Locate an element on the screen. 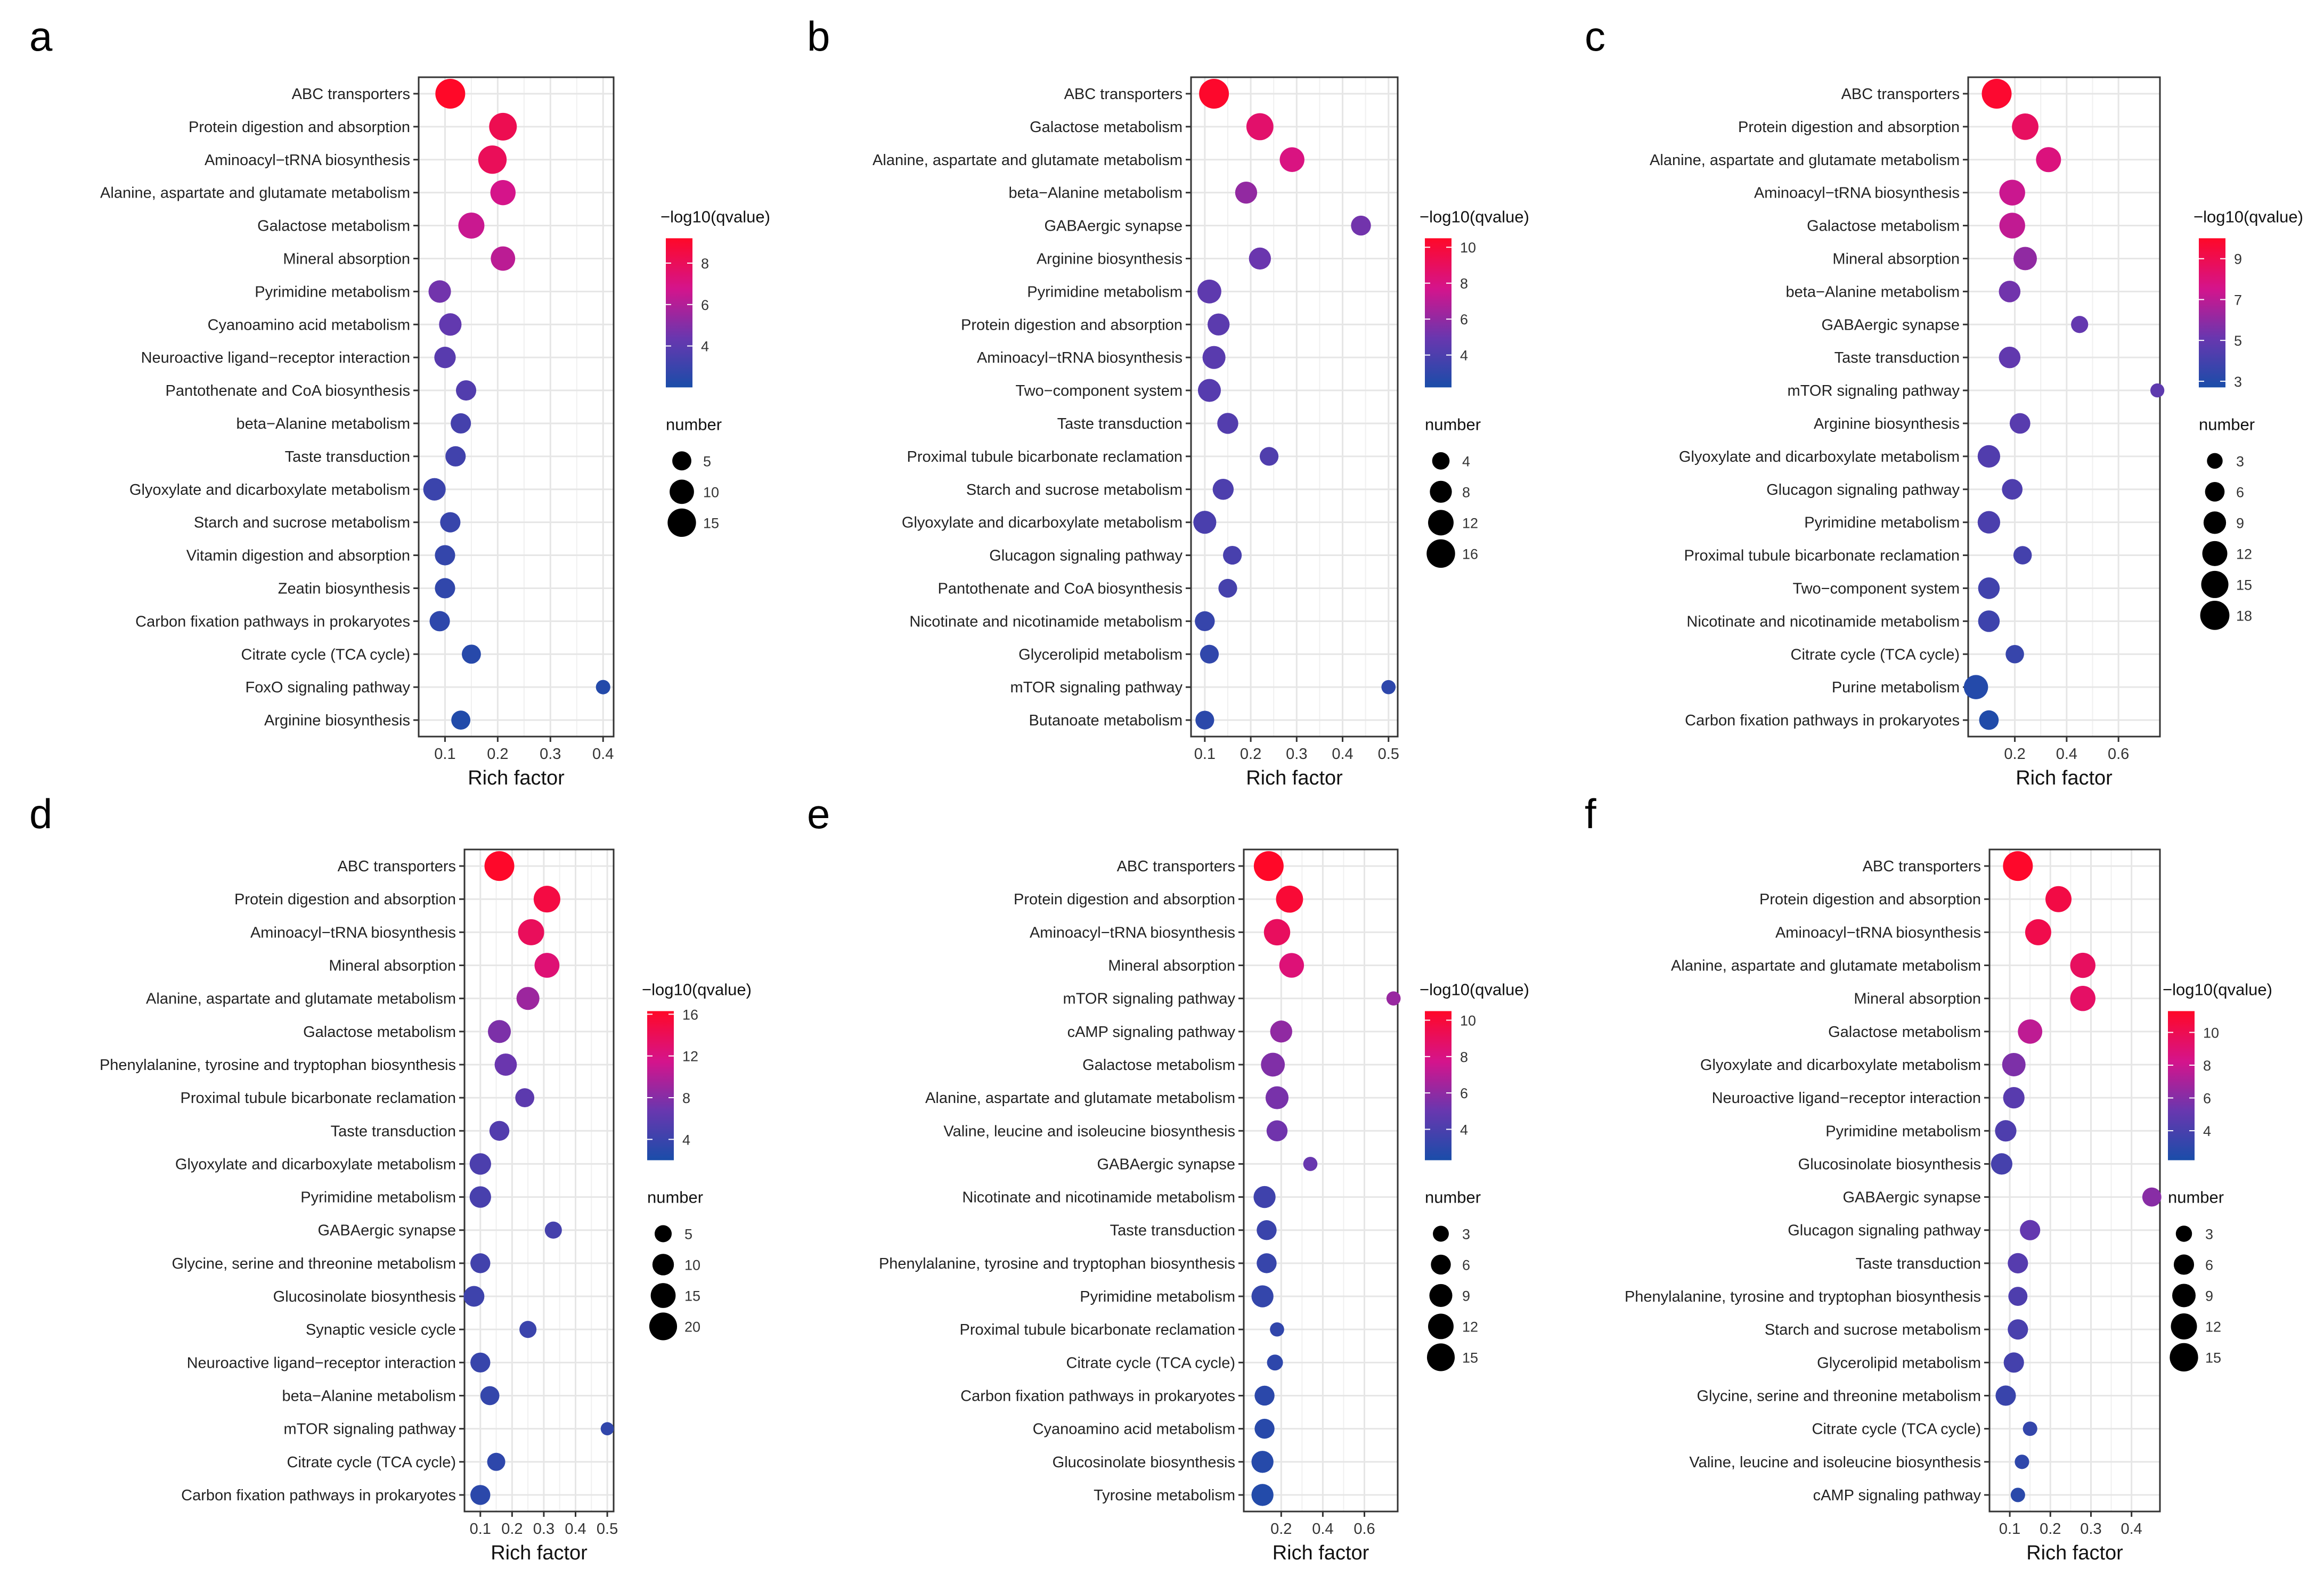 This screenshot has height=1577, width=2324. colorbar-tick-label: 5 is located at coordinates (2238, 341).